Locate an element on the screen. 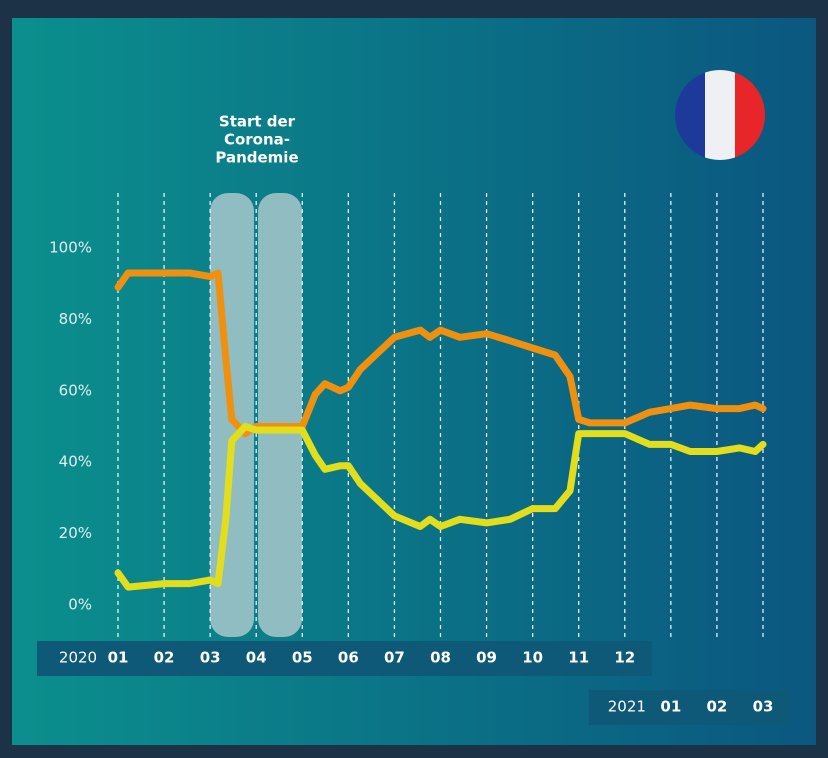 The height and width of the screenshot is (758, 828). x-tick-label: 04 is located at coordinates (256, 658).